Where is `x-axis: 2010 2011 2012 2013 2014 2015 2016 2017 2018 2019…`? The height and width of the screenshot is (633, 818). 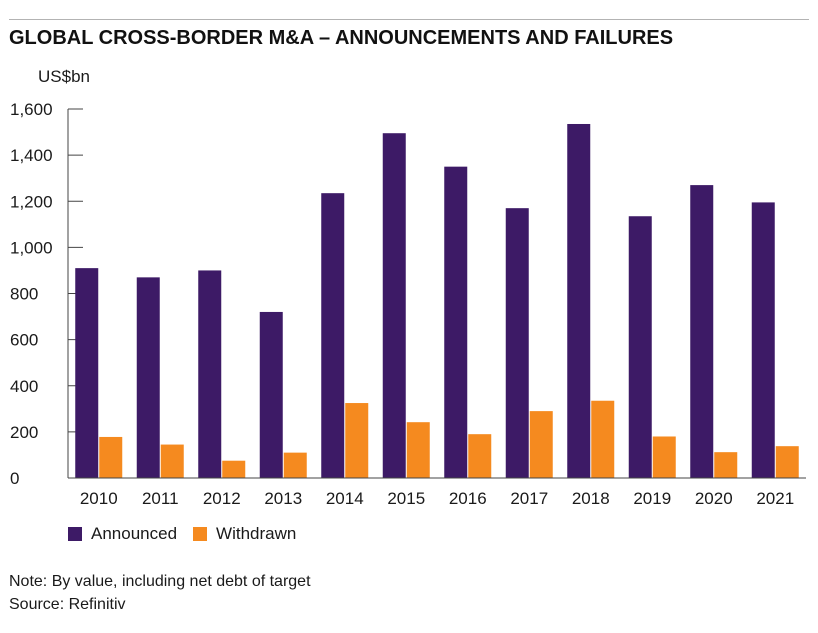 x-axis: 2010 2011 2012 2013 2014 2015 2016 2017 2018 2019… is located at coordinates (437, 492).